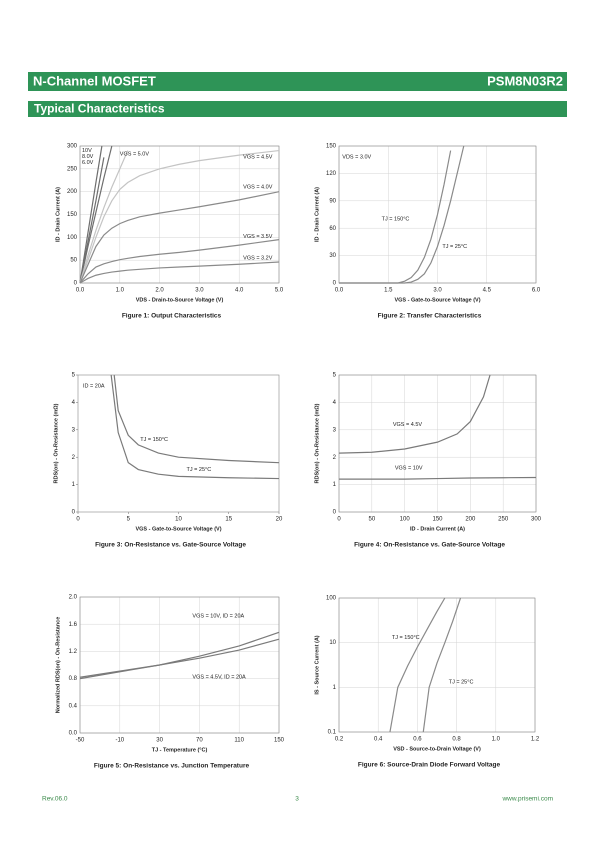 The height and width of the screenshot is (842, 595). What do you see at coordinates (258, 188) in the screenshot?
I see `curve-label: VGS = 4.0V` at bounding box center [258, 188].